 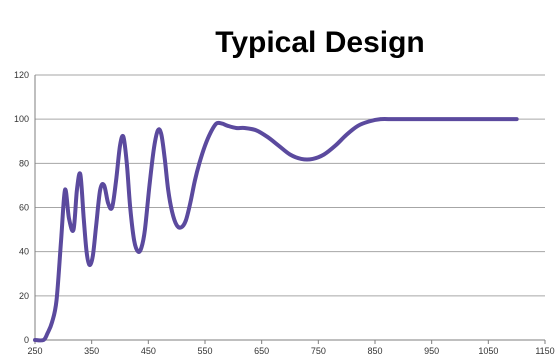 I want to click on x-tick-label-850: 850, so click(x=374, y=351).